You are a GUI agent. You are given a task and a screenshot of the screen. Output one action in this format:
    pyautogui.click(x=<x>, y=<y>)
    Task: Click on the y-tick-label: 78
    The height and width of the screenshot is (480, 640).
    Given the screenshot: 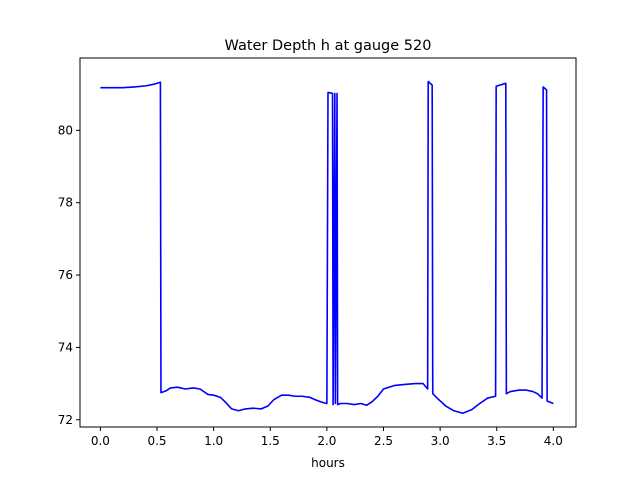 What is the action you would take?
    pyautogui.click(x=65, y=203)
    